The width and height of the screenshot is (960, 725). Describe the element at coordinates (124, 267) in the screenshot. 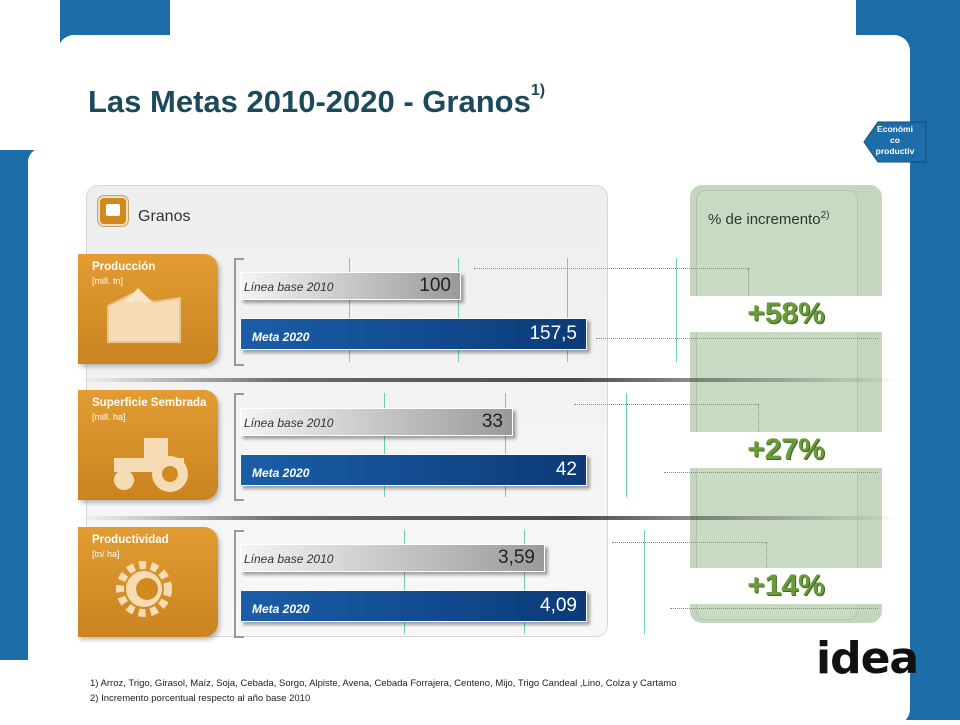

I see `category-title: Producción` at that location.